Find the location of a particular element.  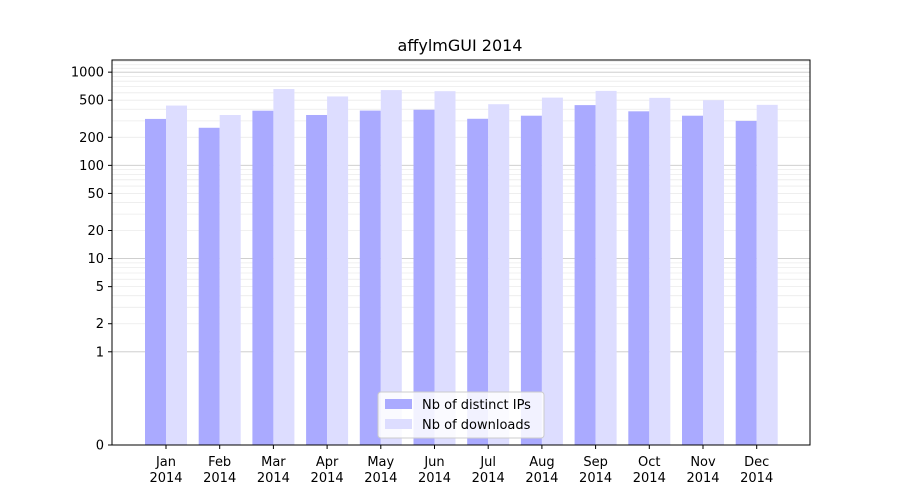

bar-downloads-aug is located at coordinates (552, 271).